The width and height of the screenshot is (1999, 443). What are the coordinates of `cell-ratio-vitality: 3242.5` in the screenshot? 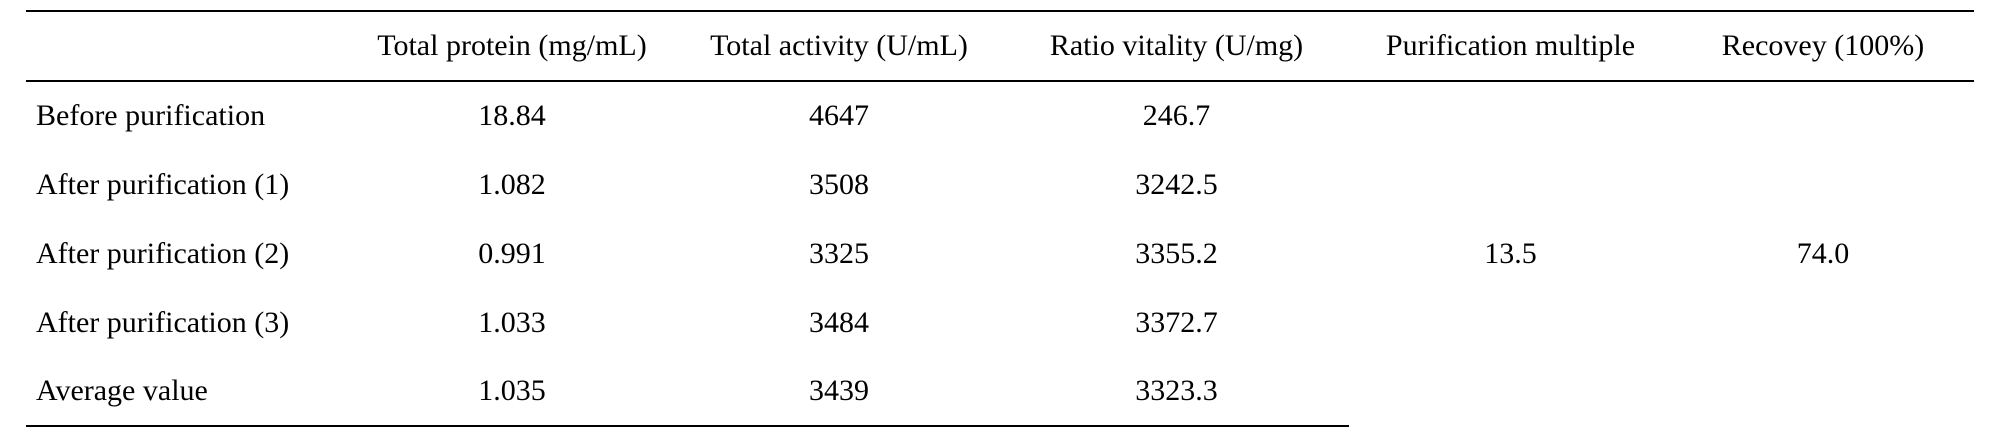 It's located at (1176, 184).